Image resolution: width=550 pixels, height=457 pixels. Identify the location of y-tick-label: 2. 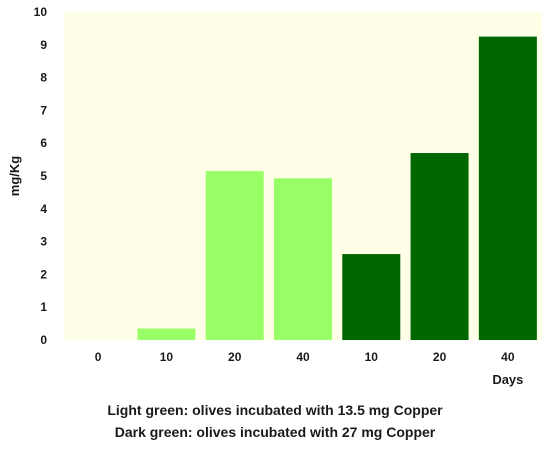
(43, 274).